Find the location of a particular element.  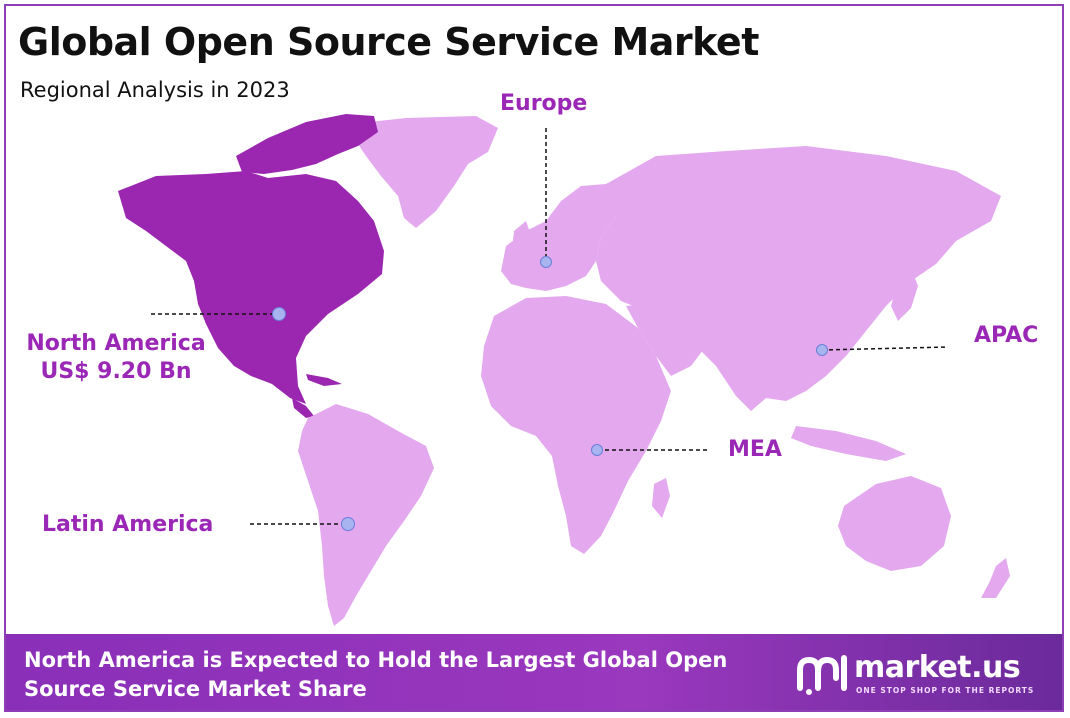

page-title: Global Open Source Service Market is located at coordinates (388, 42).